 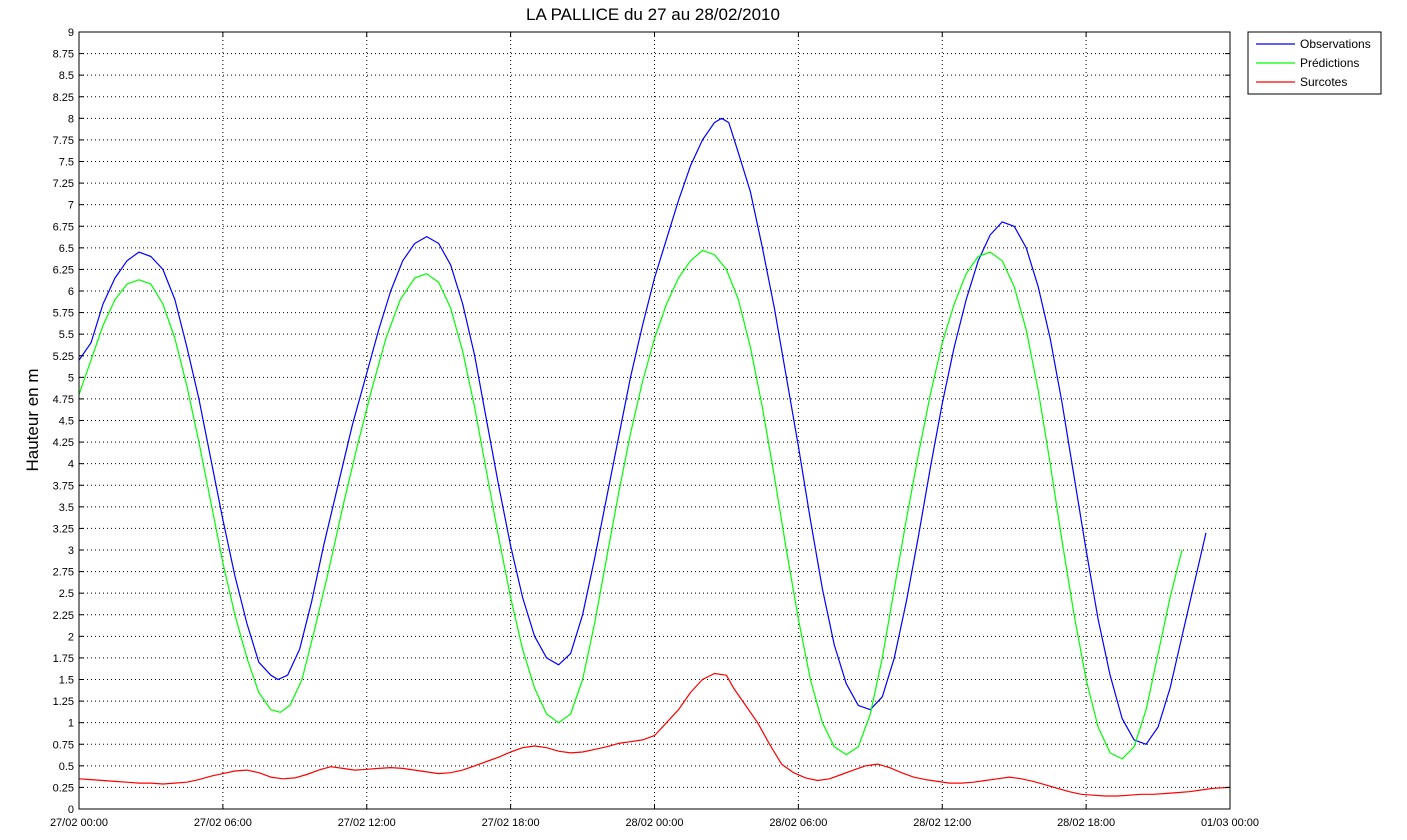 I want to click on y-axis-label: Hauteur en m, so click(x=32, y=420).